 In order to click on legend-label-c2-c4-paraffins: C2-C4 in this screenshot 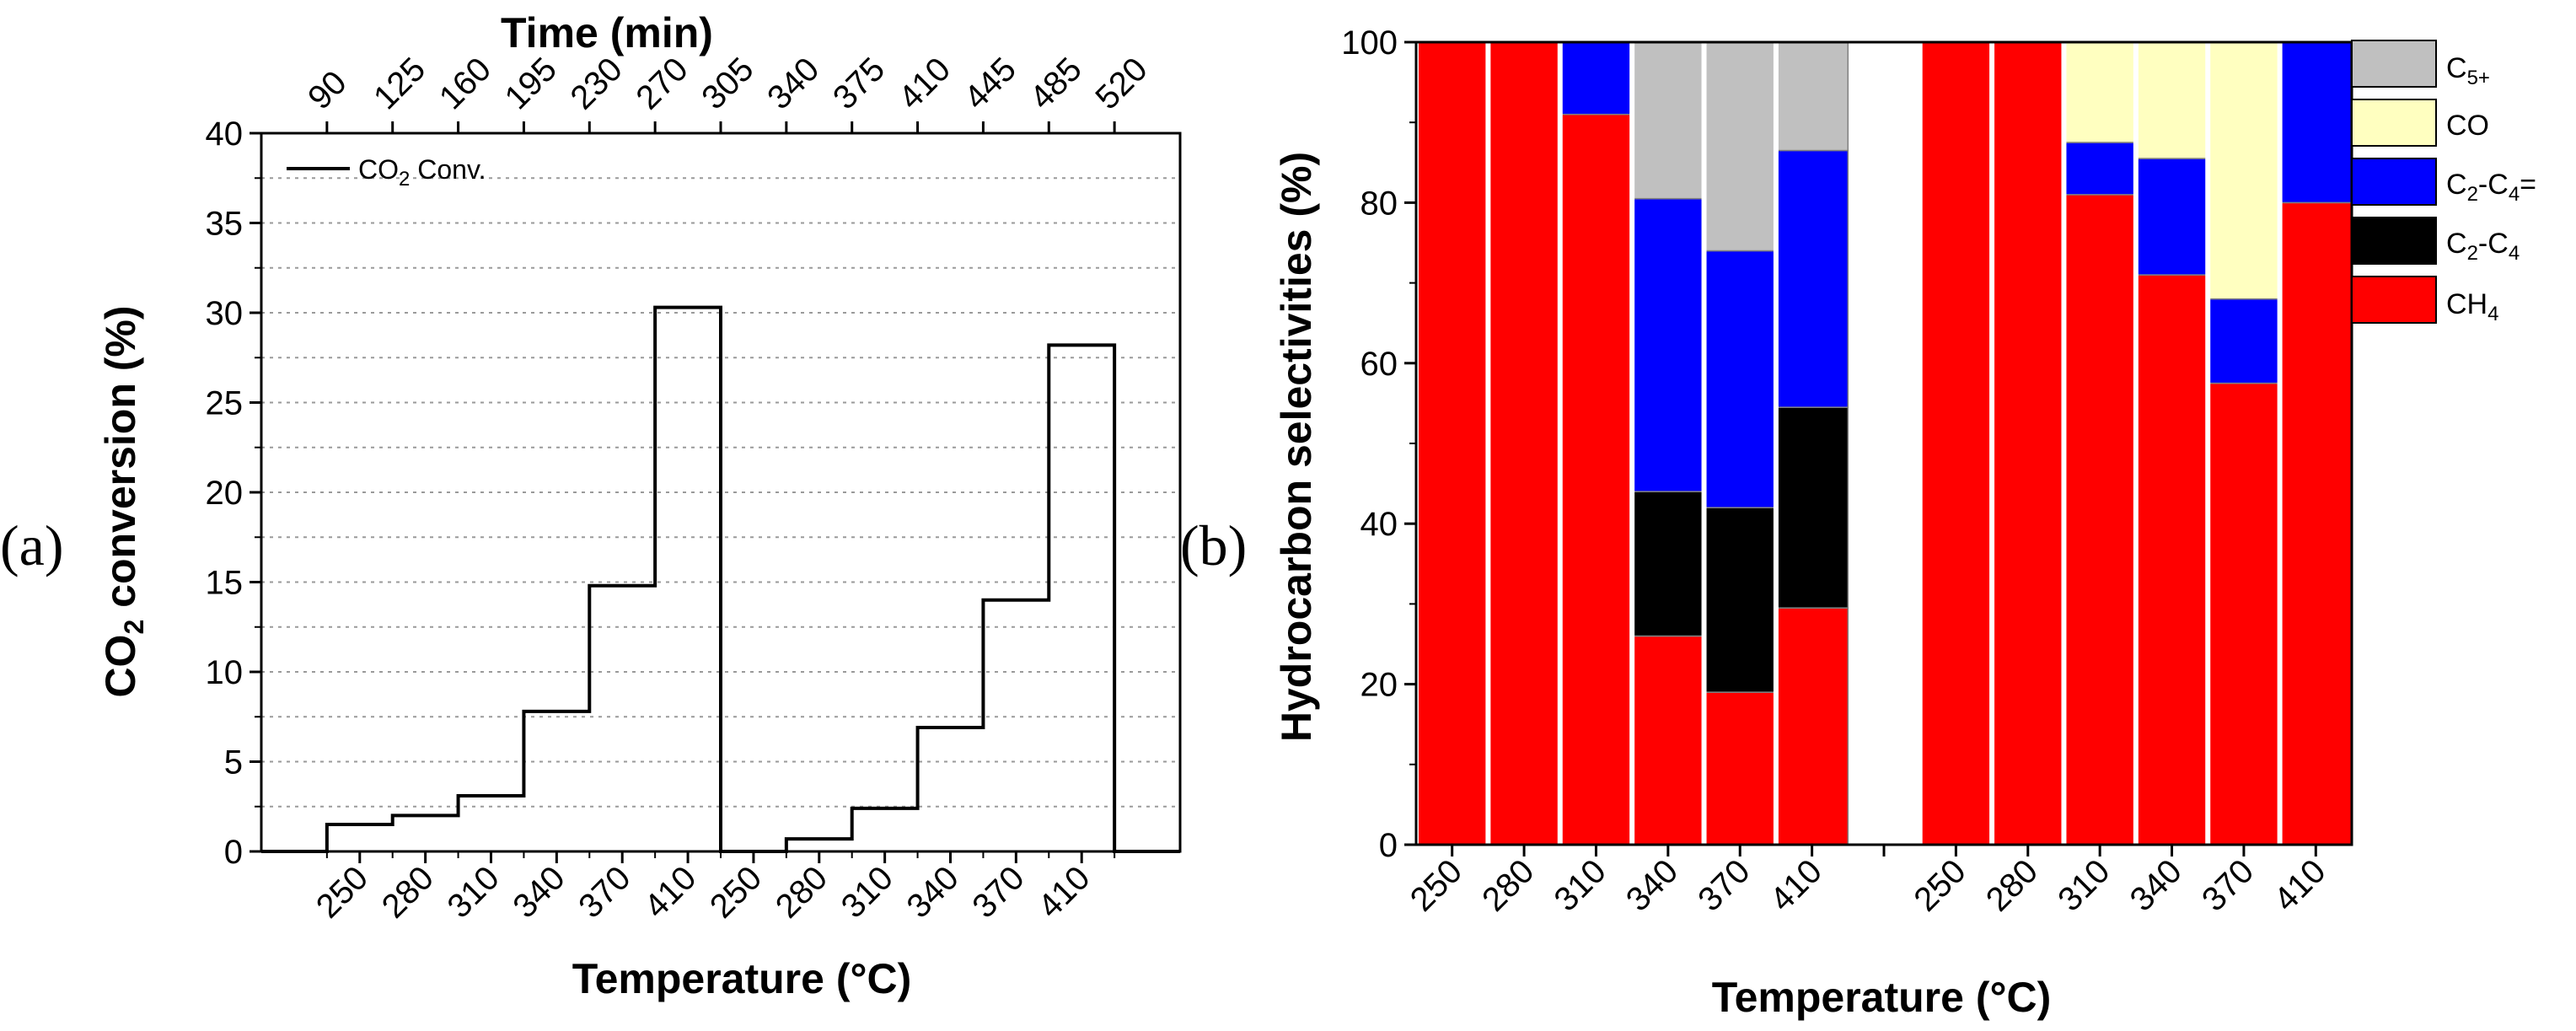, I will do `click(2483, 246)`.